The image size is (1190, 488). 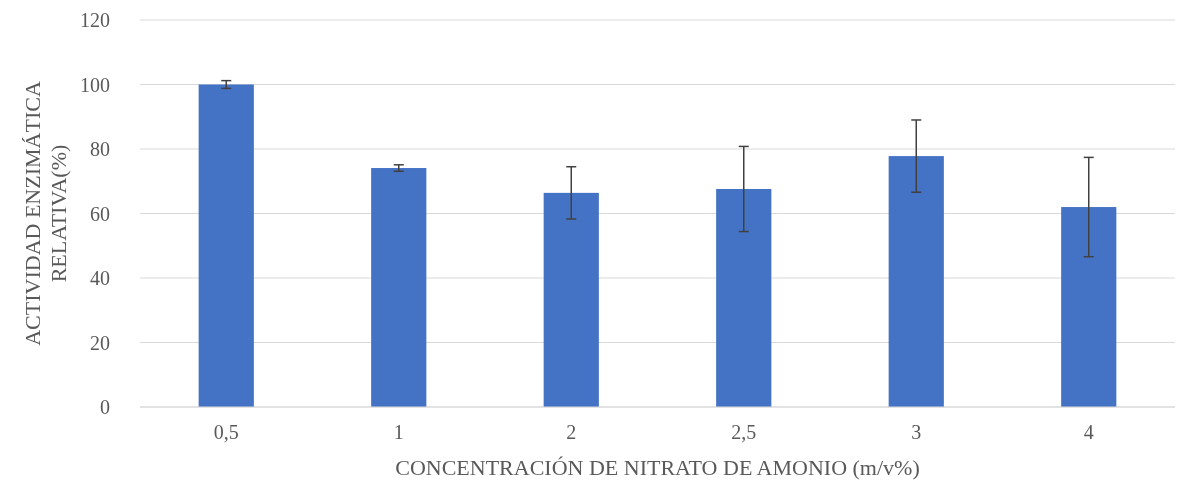 What do you see at coordinates (95, 84) in the screenshot?
I see `y-tick-label: 100` at bounding box center [95, 84].